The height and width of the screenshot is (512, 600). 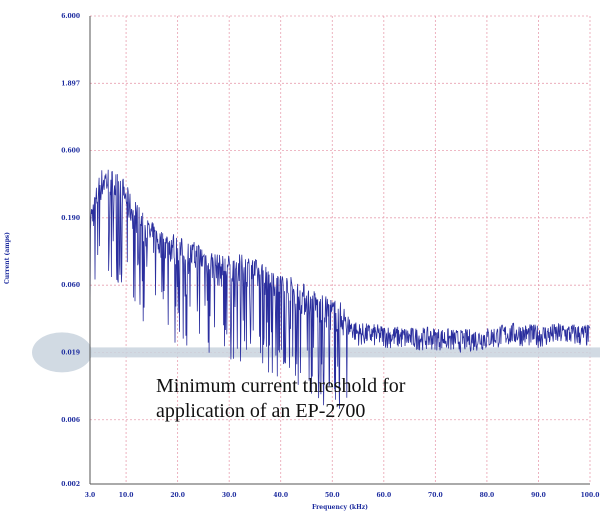 I want to click on y-tick-label: 0.002, so click(x=70, y=484).